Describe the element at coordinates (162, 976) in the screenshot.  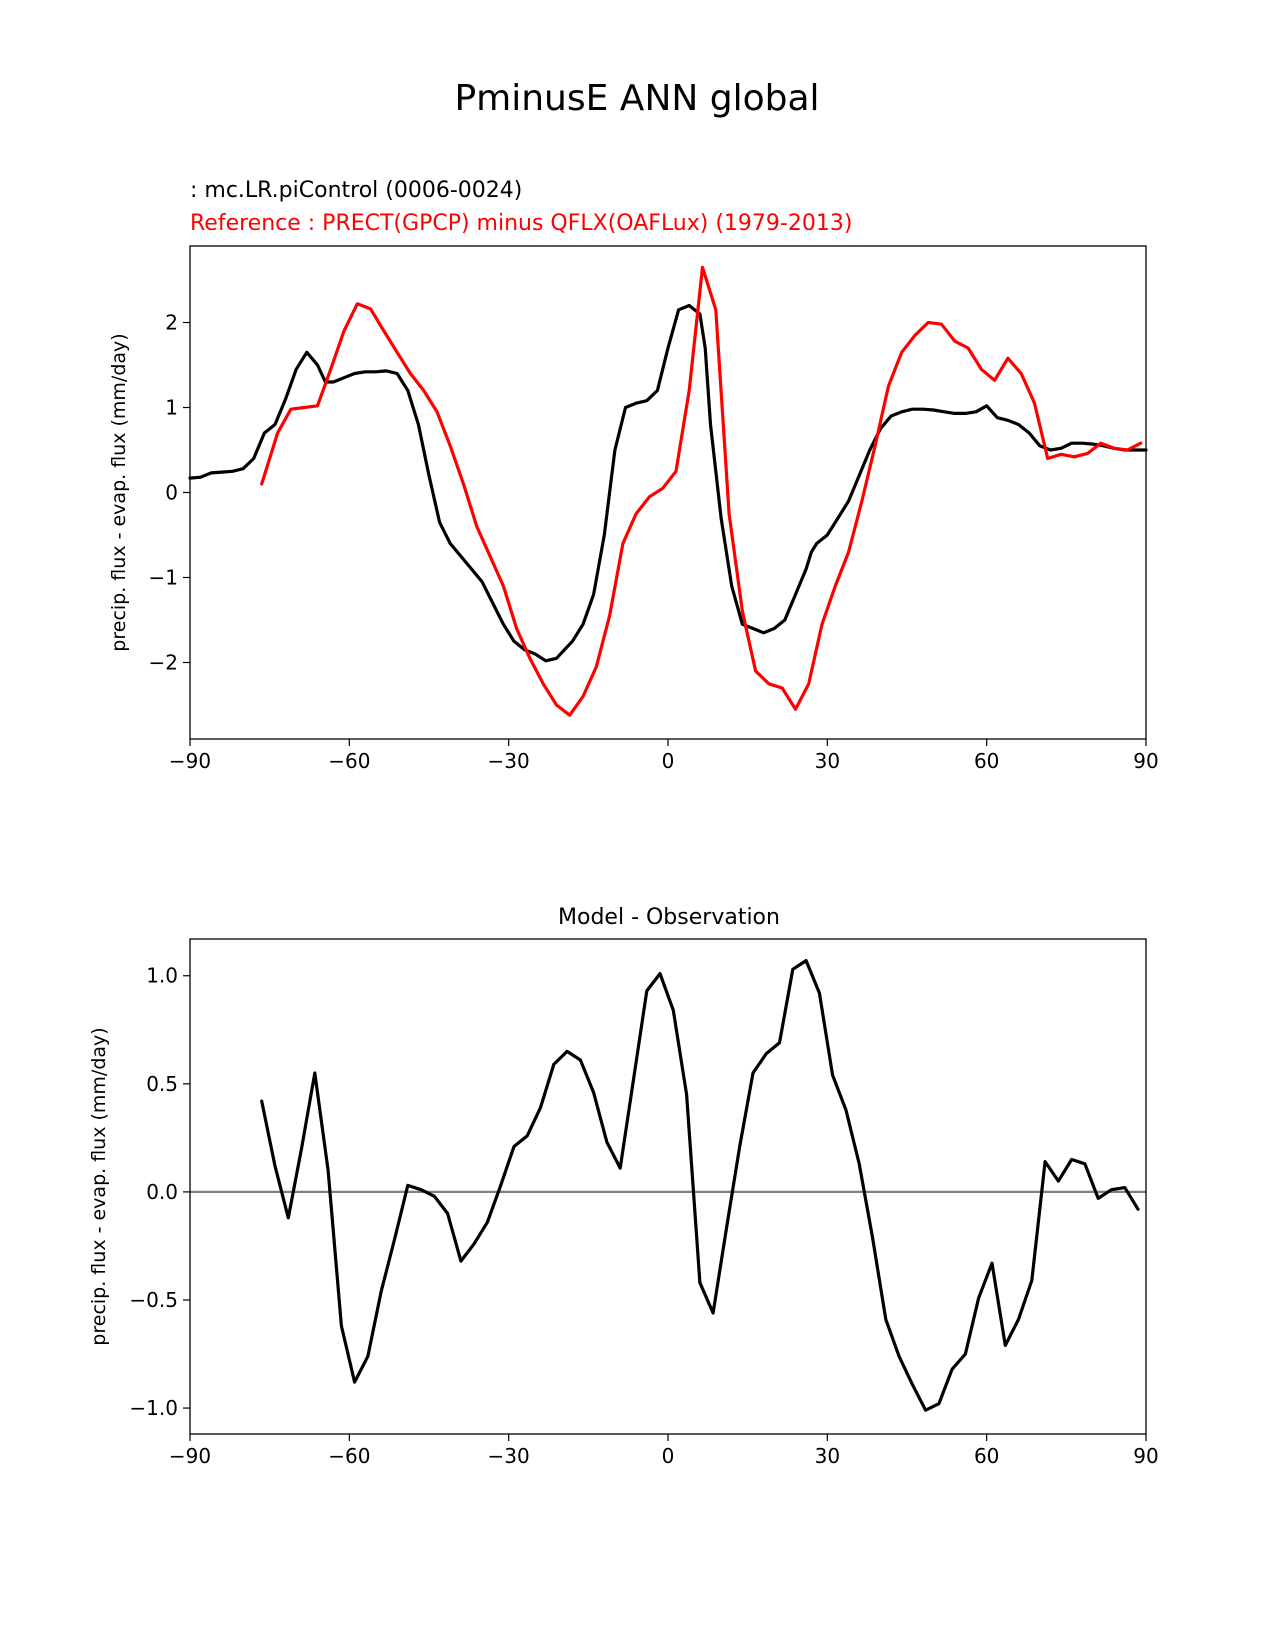
I see `y-tick-label: 1.0` at that location.